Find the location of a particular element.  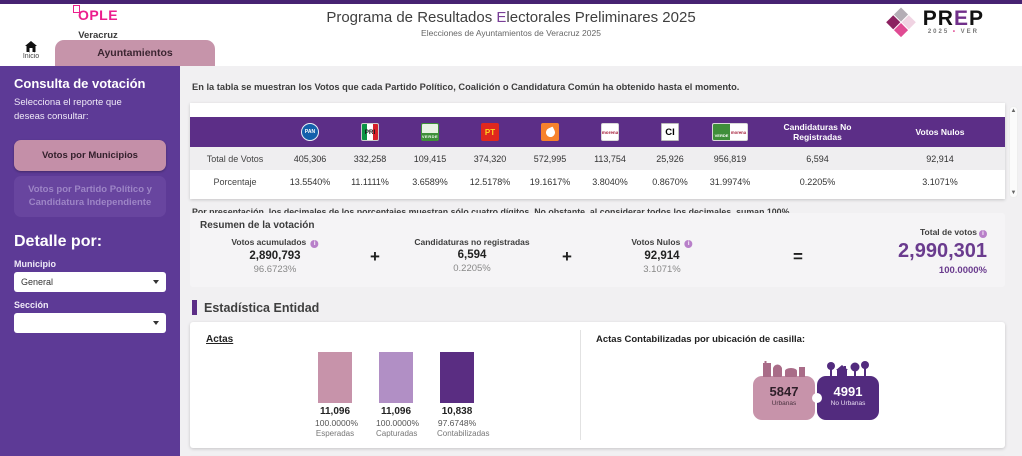

card-divider is located at coordinates (580, 385).